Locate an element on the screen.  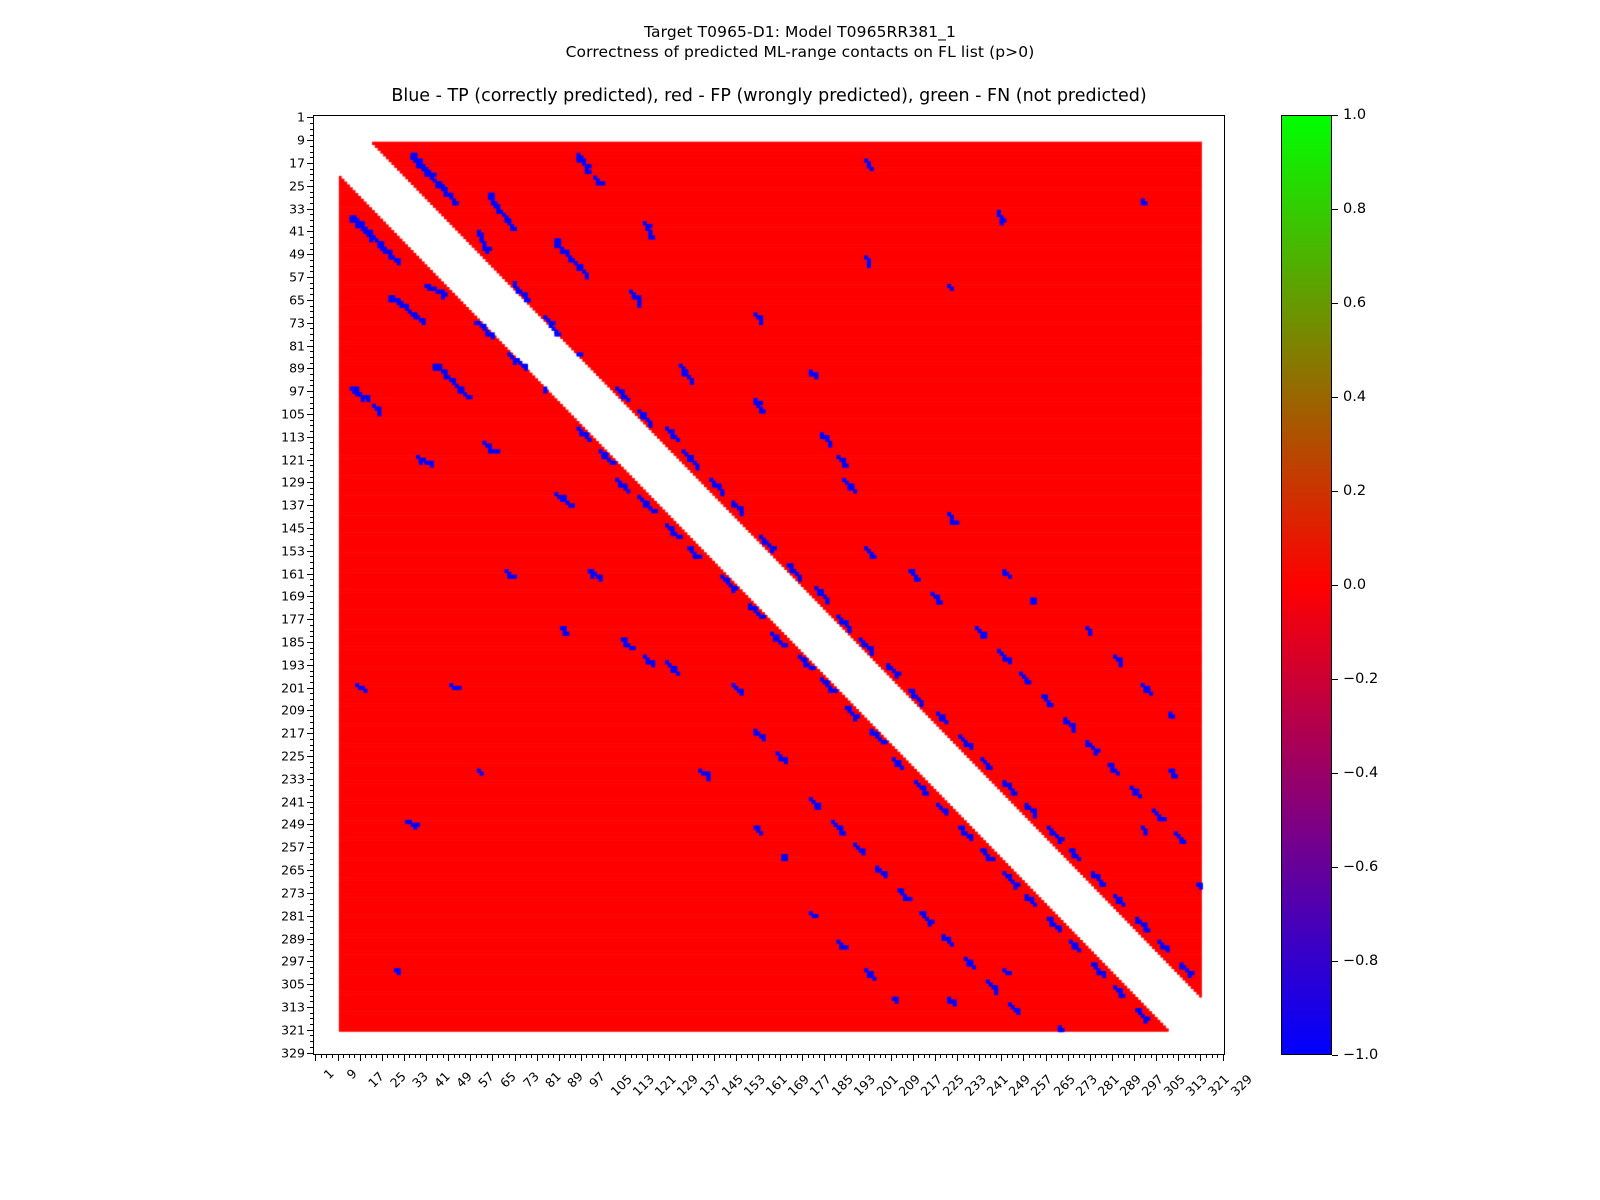
colorbar: 1.0 0.8 0.6 0.4 0.2 0.0 −0.2 −0.4 −0.6 −0.8 −1.0 is located at coordinates (1329, 585).